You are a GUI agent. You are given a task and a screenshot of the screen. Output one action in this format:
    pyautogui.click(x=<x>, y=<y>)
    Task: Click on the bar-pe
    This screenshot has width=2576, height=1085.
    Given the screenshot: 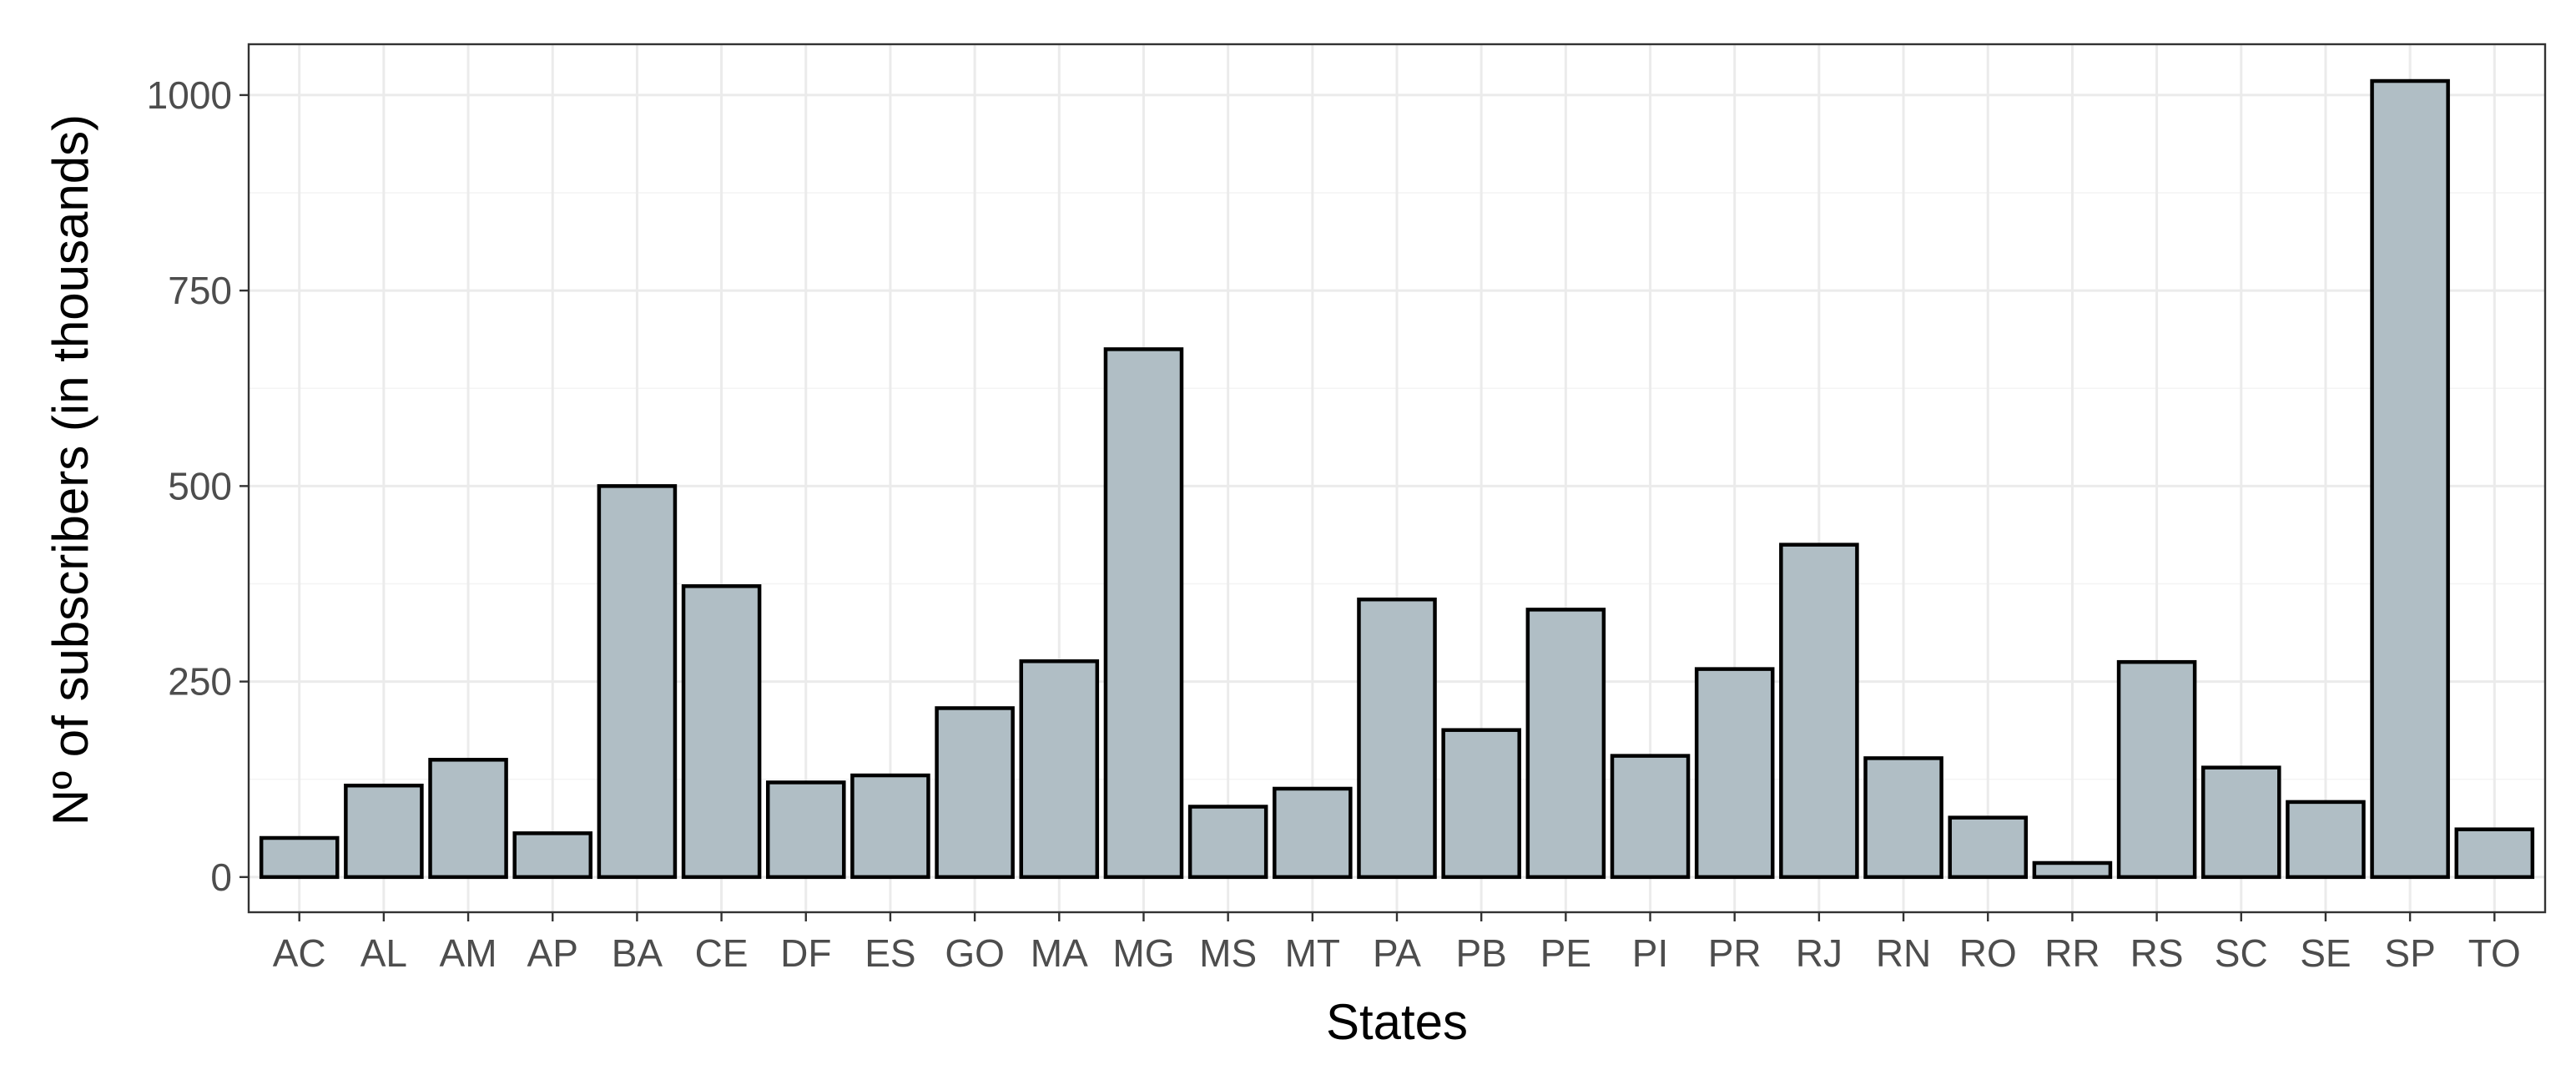 What is the action you would take?
    pyautogui.click(x=1566, y=744)
    